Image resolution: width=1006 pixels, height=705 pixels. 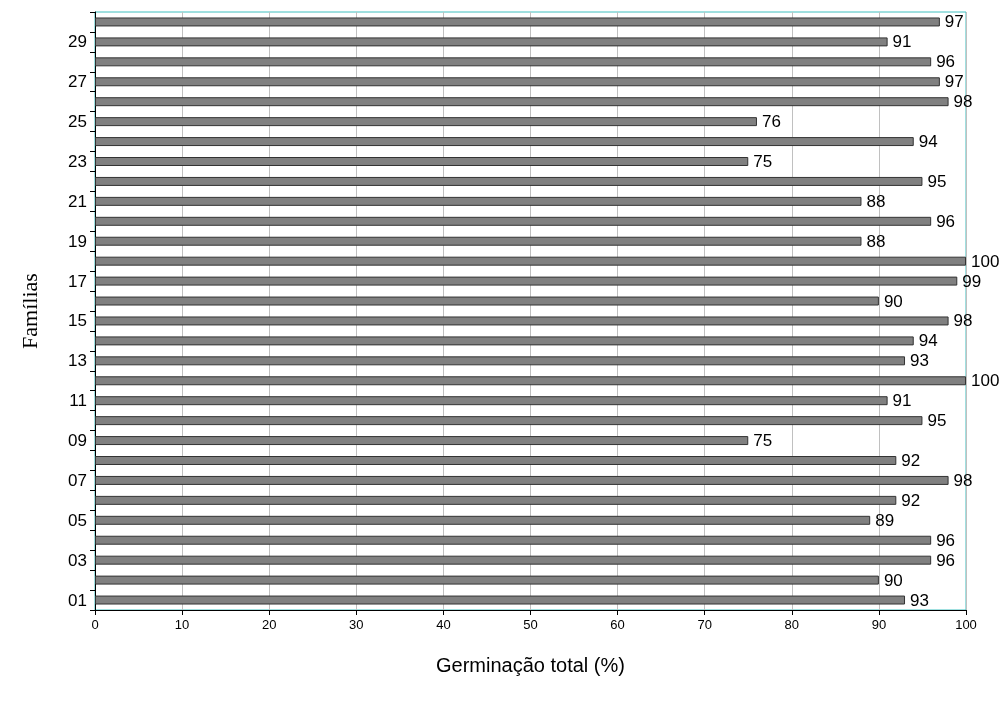 What do you see at coordinates (269, 624) in the screenshot?
I see `x-tick-label: 20` at bounding box center [269, 624].